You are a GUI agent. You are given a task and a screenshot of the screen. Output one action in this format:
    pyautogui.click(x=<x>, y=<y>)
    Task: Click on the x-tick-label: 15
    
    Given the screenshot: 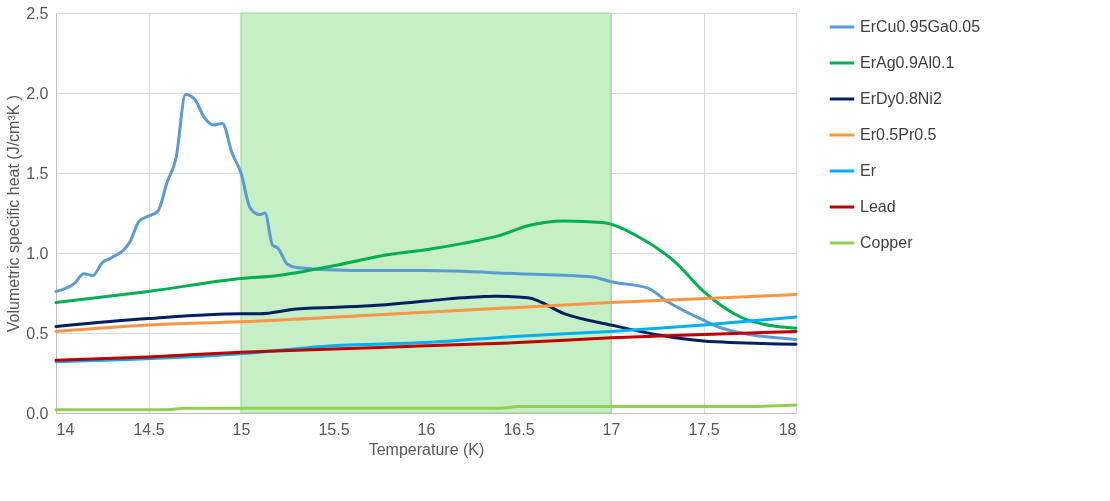 What is the action you would take?
    pyautogui.click(x=241, y=429)
    